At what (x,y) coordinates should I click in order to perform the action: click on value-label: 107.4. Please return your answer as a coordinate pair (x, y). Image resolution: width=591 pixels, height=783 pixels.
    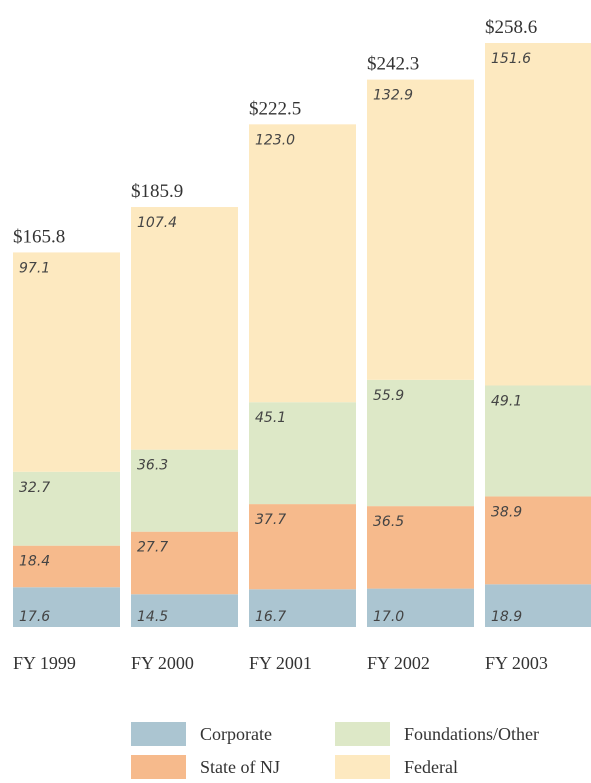
    Looking at the image, I should click on (157, 223).